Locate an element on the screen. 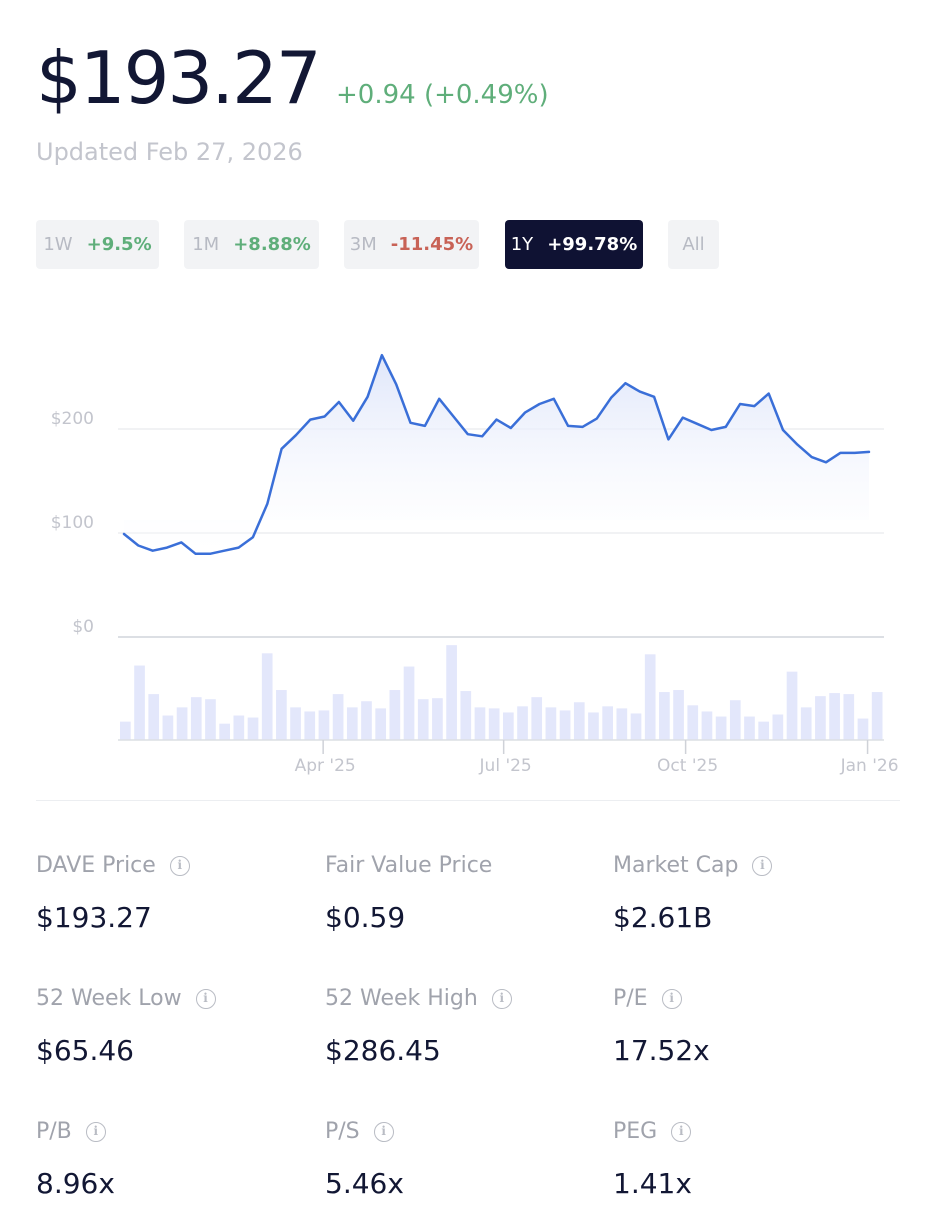  stat-label-text: Market Cap is located at coordinates (676, 865).